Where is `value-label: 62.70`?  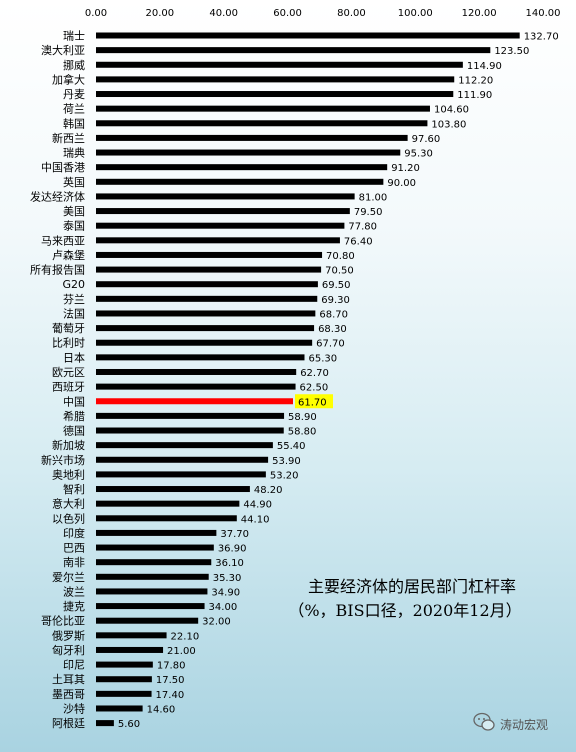
value-label: 62.70 is located at coordinates (314, 373).